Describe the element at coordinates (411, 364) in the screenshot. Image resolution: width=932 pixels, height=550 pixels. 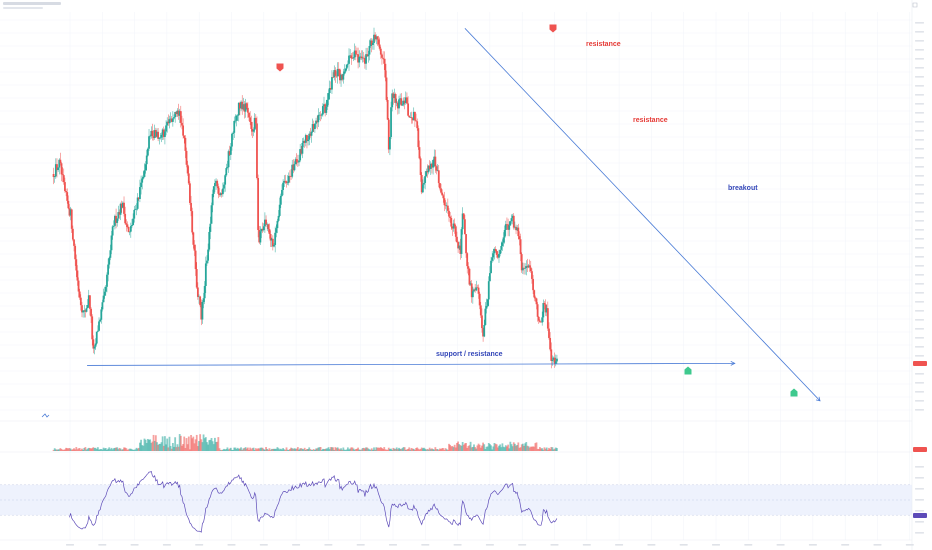
I see `support-resistance-line` at that location.